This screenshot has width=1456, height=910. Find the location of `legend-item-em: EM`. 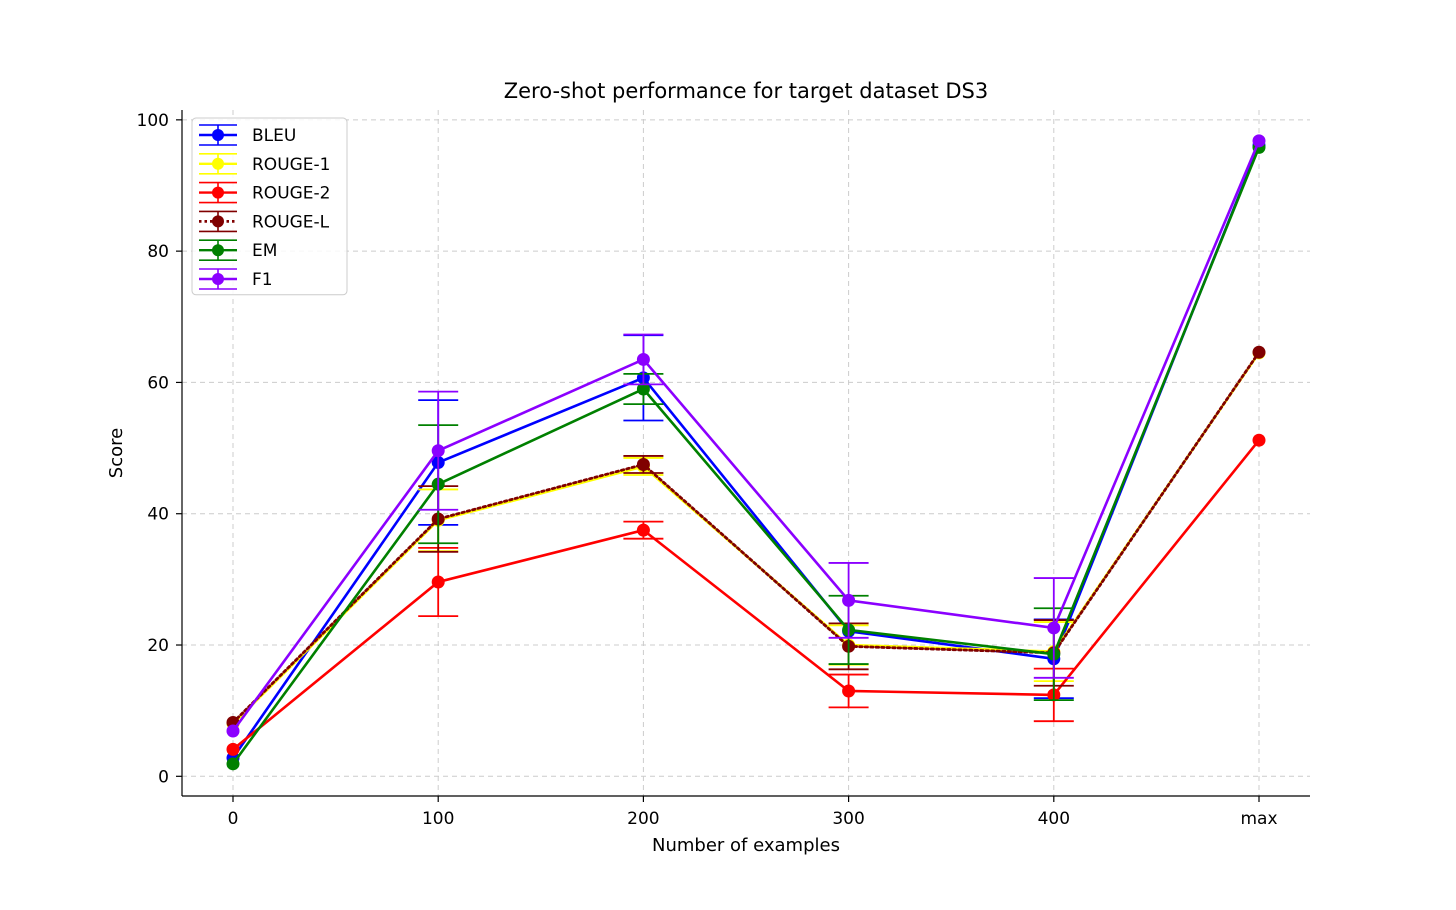

legend-item-em: EM is located at coordinates (238, 250).